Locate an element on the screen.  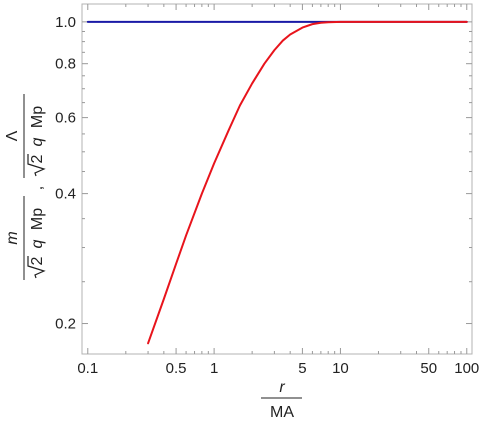
y-label-second-denominator-suffix: Mp is located at coordinates (37, 117).